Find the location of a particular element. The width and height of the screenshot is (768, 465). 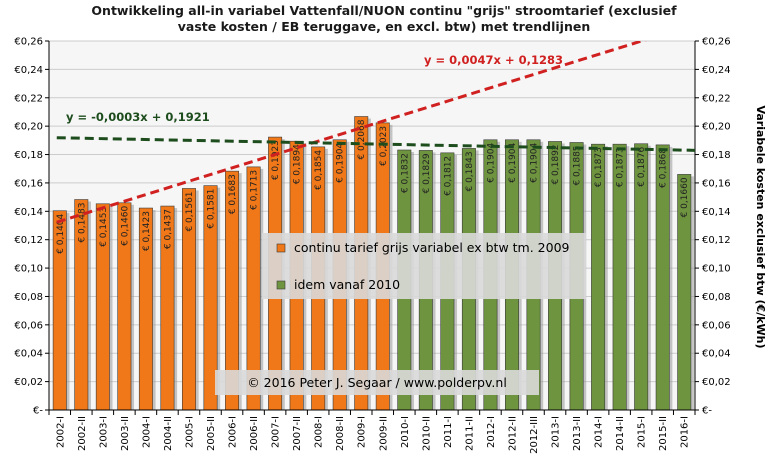

y-tick-label-right: €0,12 is located at coordinates (716, 240).